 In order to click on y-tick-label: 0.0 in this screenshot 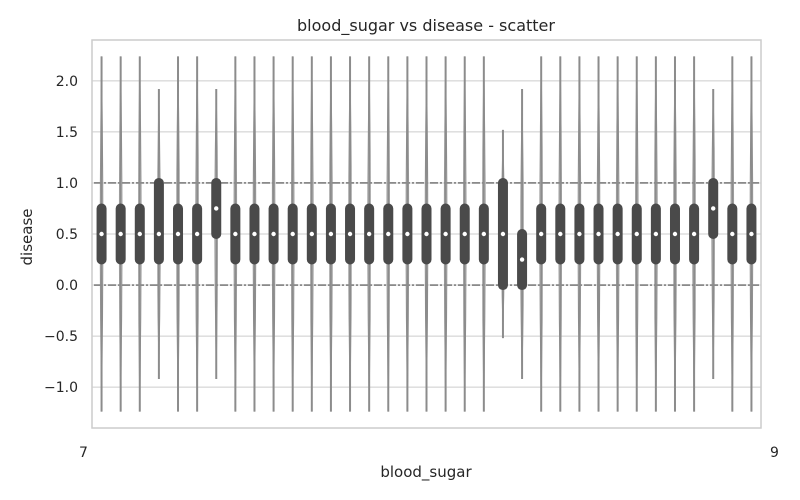, I will do `click(67, 286)`.